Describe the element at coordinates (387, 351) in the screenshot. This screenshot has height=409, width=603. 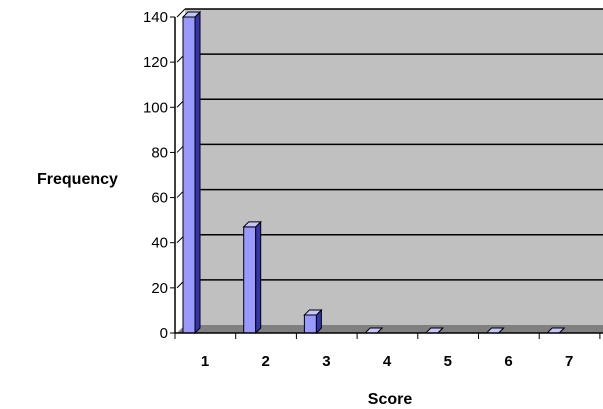
I see `x-axis-ticks: 1 2 3 4 5 6 7` at that location.